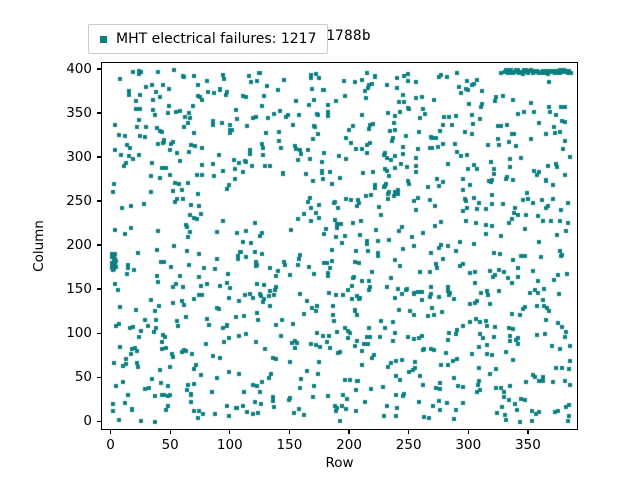 The width and height of the screenshot is (640, 480). Describe the element at coordinates (349, 445) in the screenshot. I see `x-tick-label: 200` at that location.